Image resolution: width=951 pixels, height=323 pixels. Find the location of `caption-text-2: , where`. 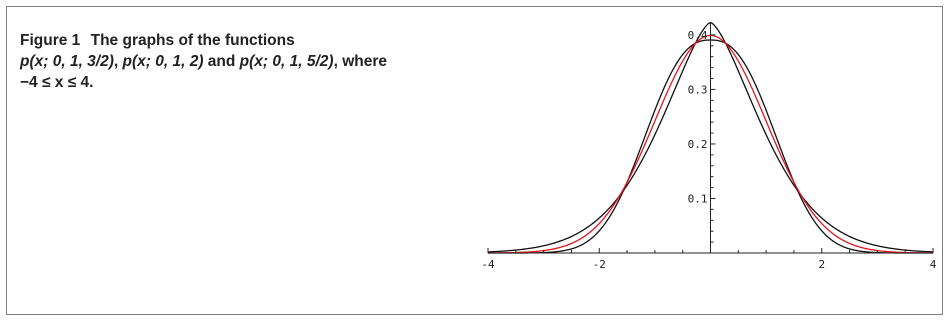

caption-text-2: , where is located at coordinates (360, 61).